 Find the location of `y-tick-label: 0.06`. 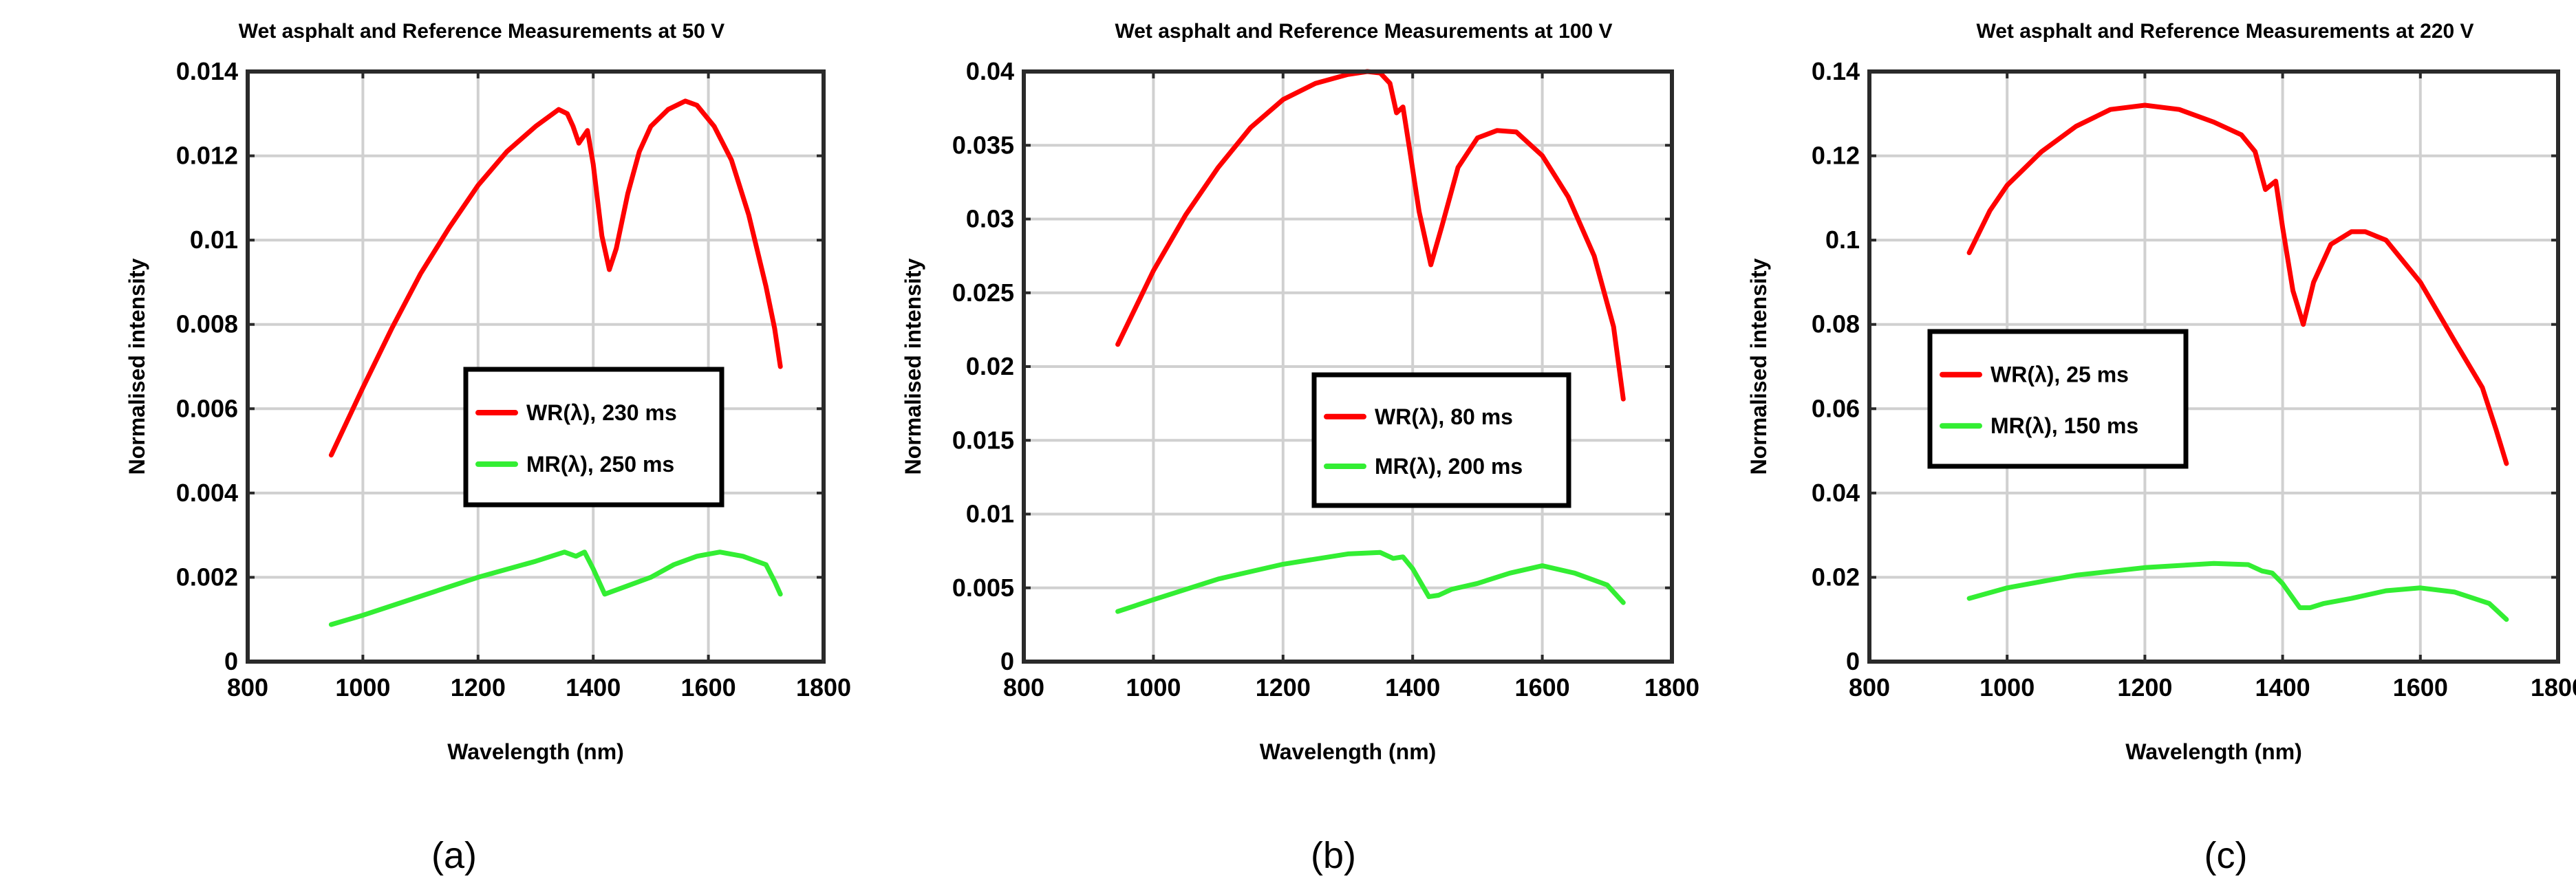

y-tick-label: 0.06 is located at coordinates (1836, 408).